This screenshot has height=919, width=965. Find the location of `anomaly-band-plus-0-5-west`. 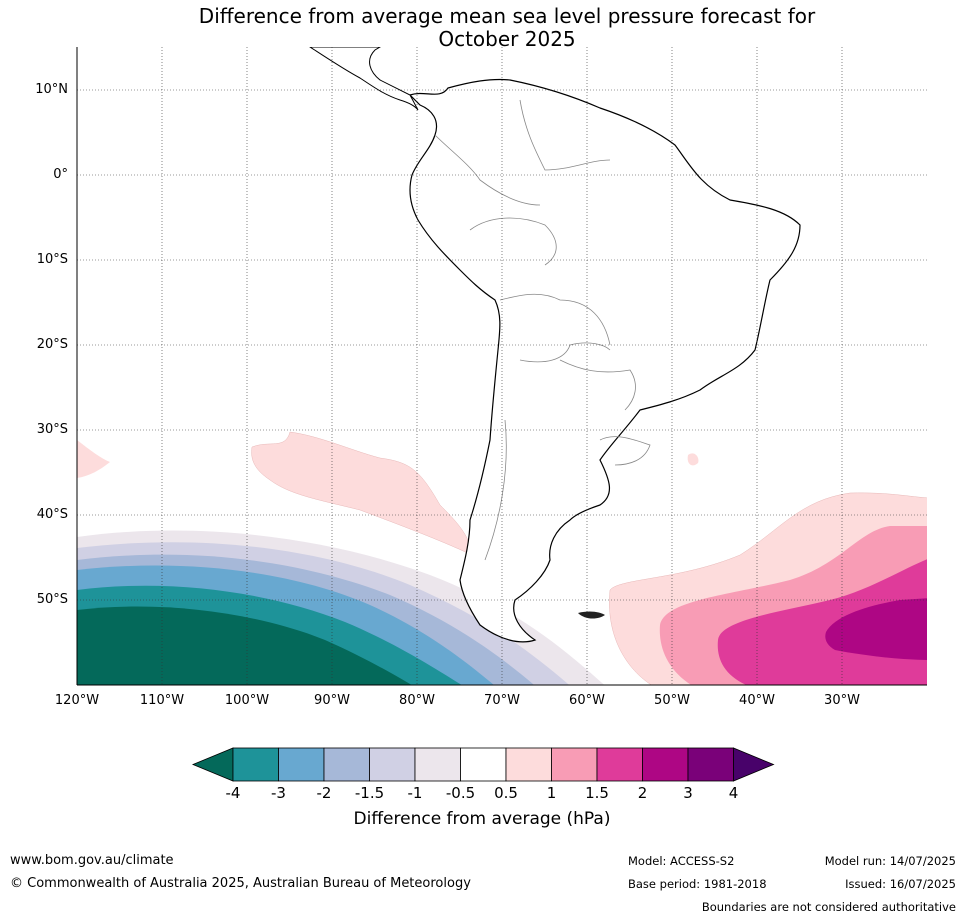

anomaly-band-plus-0-5-west is located at coordinates (93, 459).